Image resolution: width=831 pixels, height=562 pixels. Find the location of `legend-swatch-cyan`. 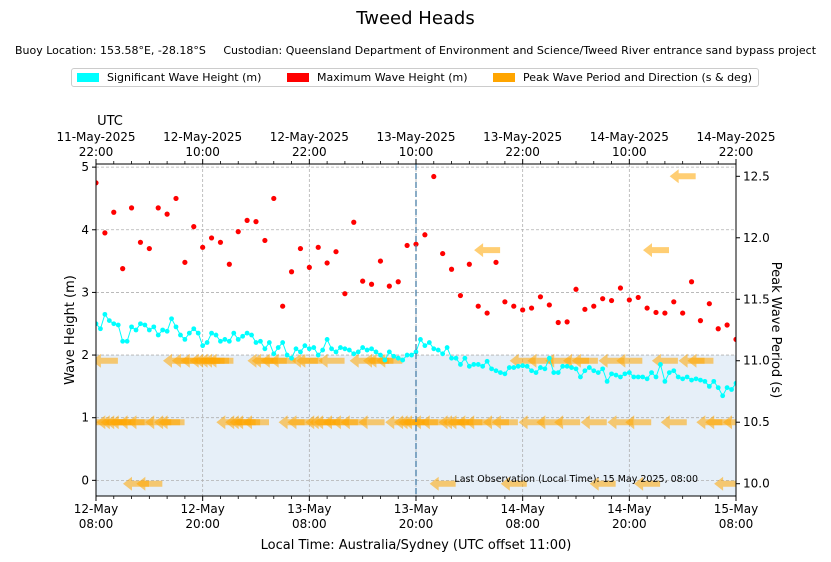

legend-swatch-cyan is located at coordinates (88, 77).